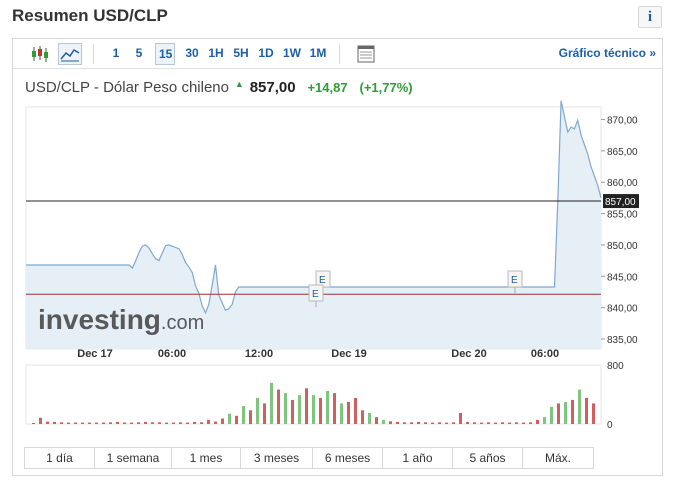 This screenshot has height=490, width=673. What do you see at coordinates (607, 53) in the screenshot?
I see `technical-chart-link: Gráfico técnico »` at bounding box center [607, 53].